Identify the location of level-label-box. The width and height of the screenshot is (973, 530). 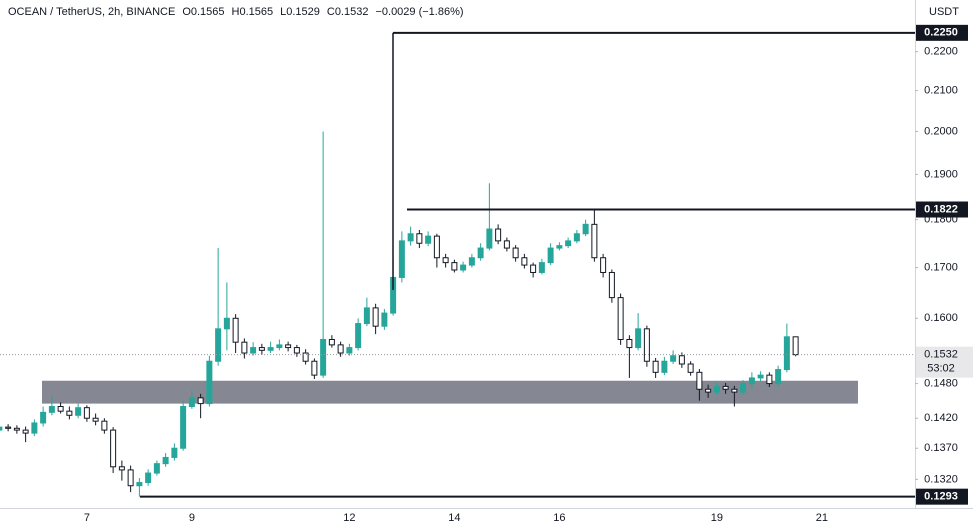
(942, 209).